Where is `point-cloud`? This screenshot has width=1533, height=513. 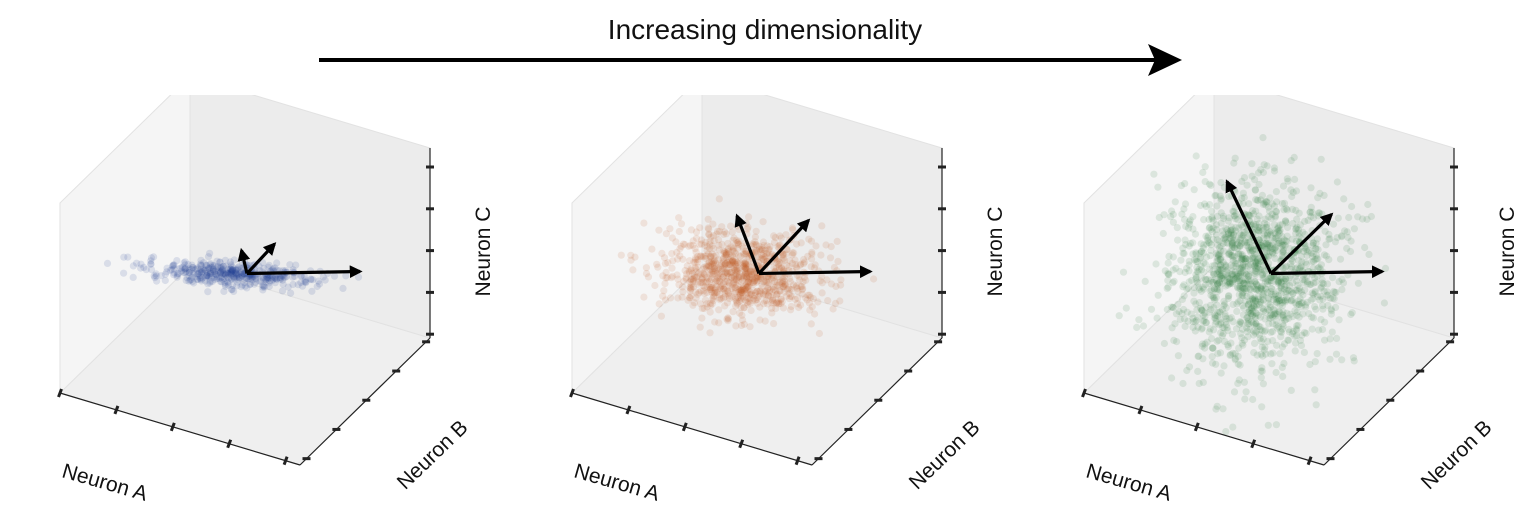
point-cloud is located at coordinates (747, 266).